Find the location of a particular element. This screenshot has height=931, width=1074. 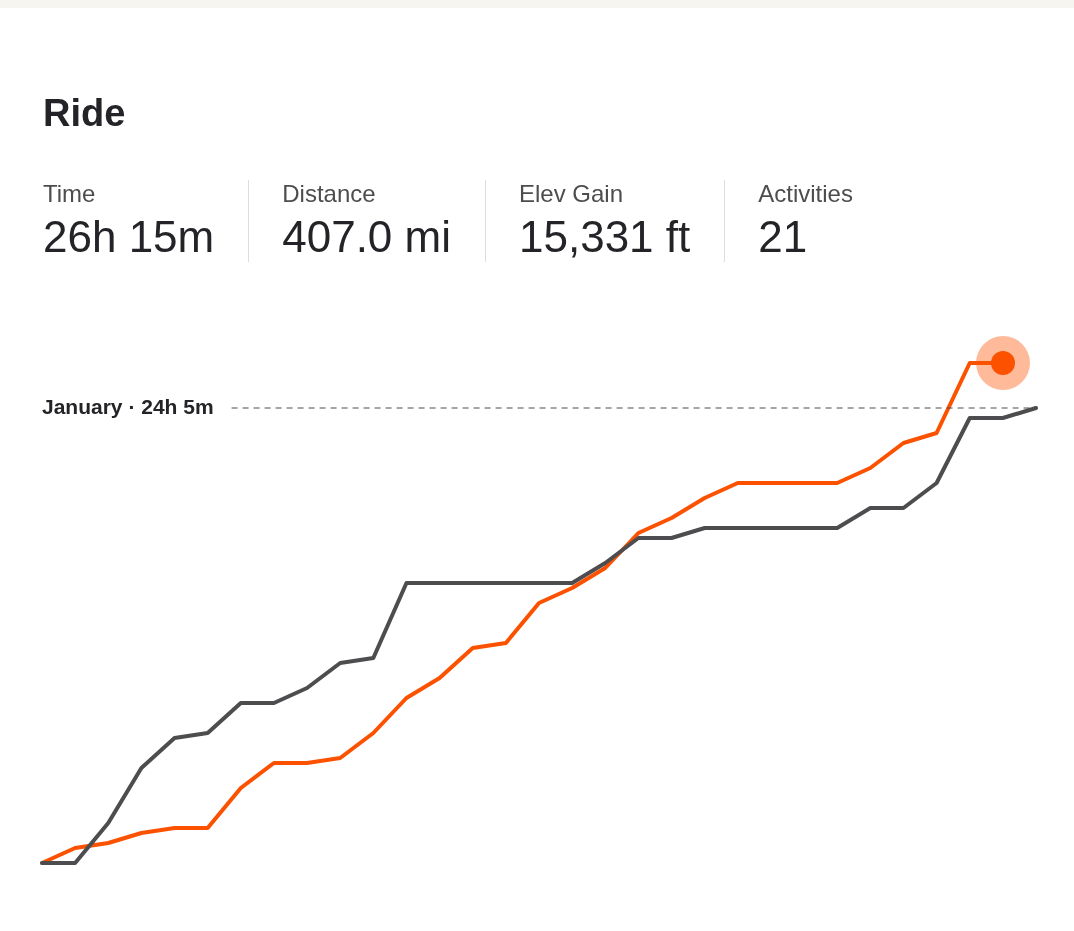

chart-title: Ride is located at coordinates (84, 113).